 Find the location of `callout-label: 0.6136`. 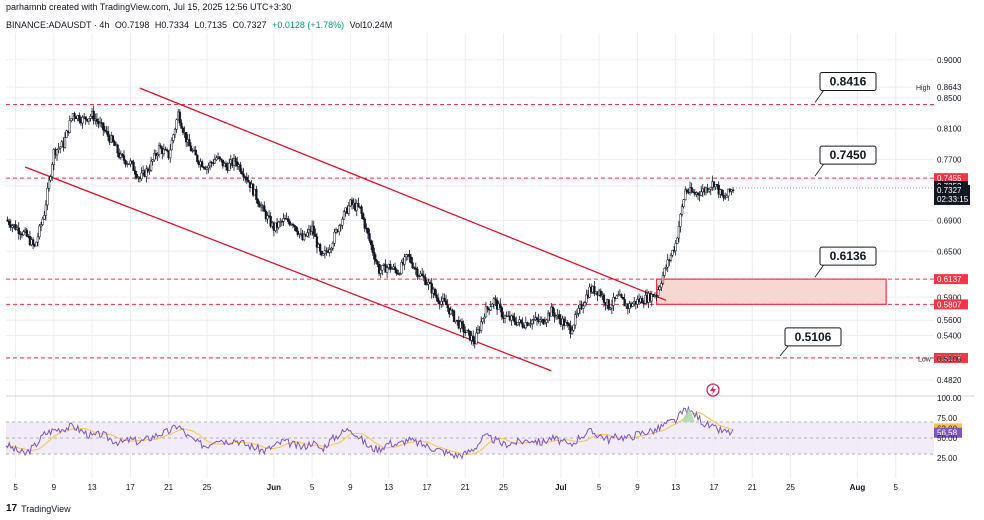

callout-label: 0.6136 is located at coordinates (848, 256).